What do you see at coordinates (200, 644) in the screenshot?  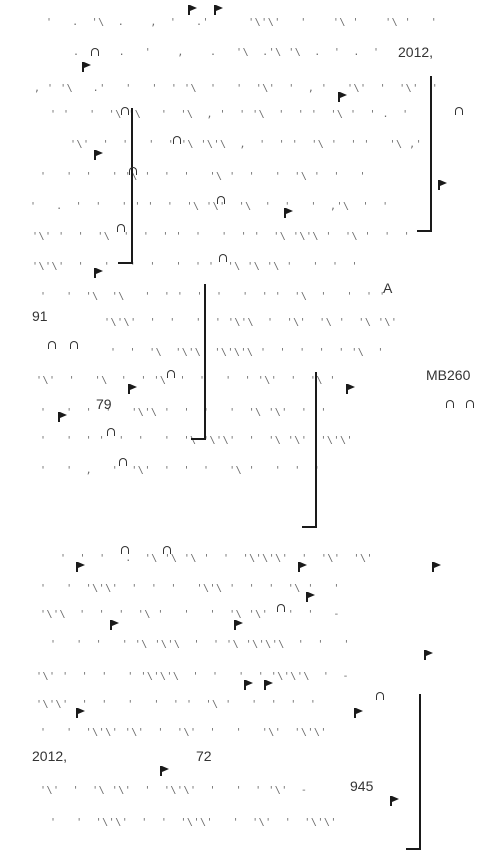 I see `noise-line: ' ' ' ' '\ '\'\ ' ' '\ '\'\'\ ' ' '` at bounding box center [200, 644].